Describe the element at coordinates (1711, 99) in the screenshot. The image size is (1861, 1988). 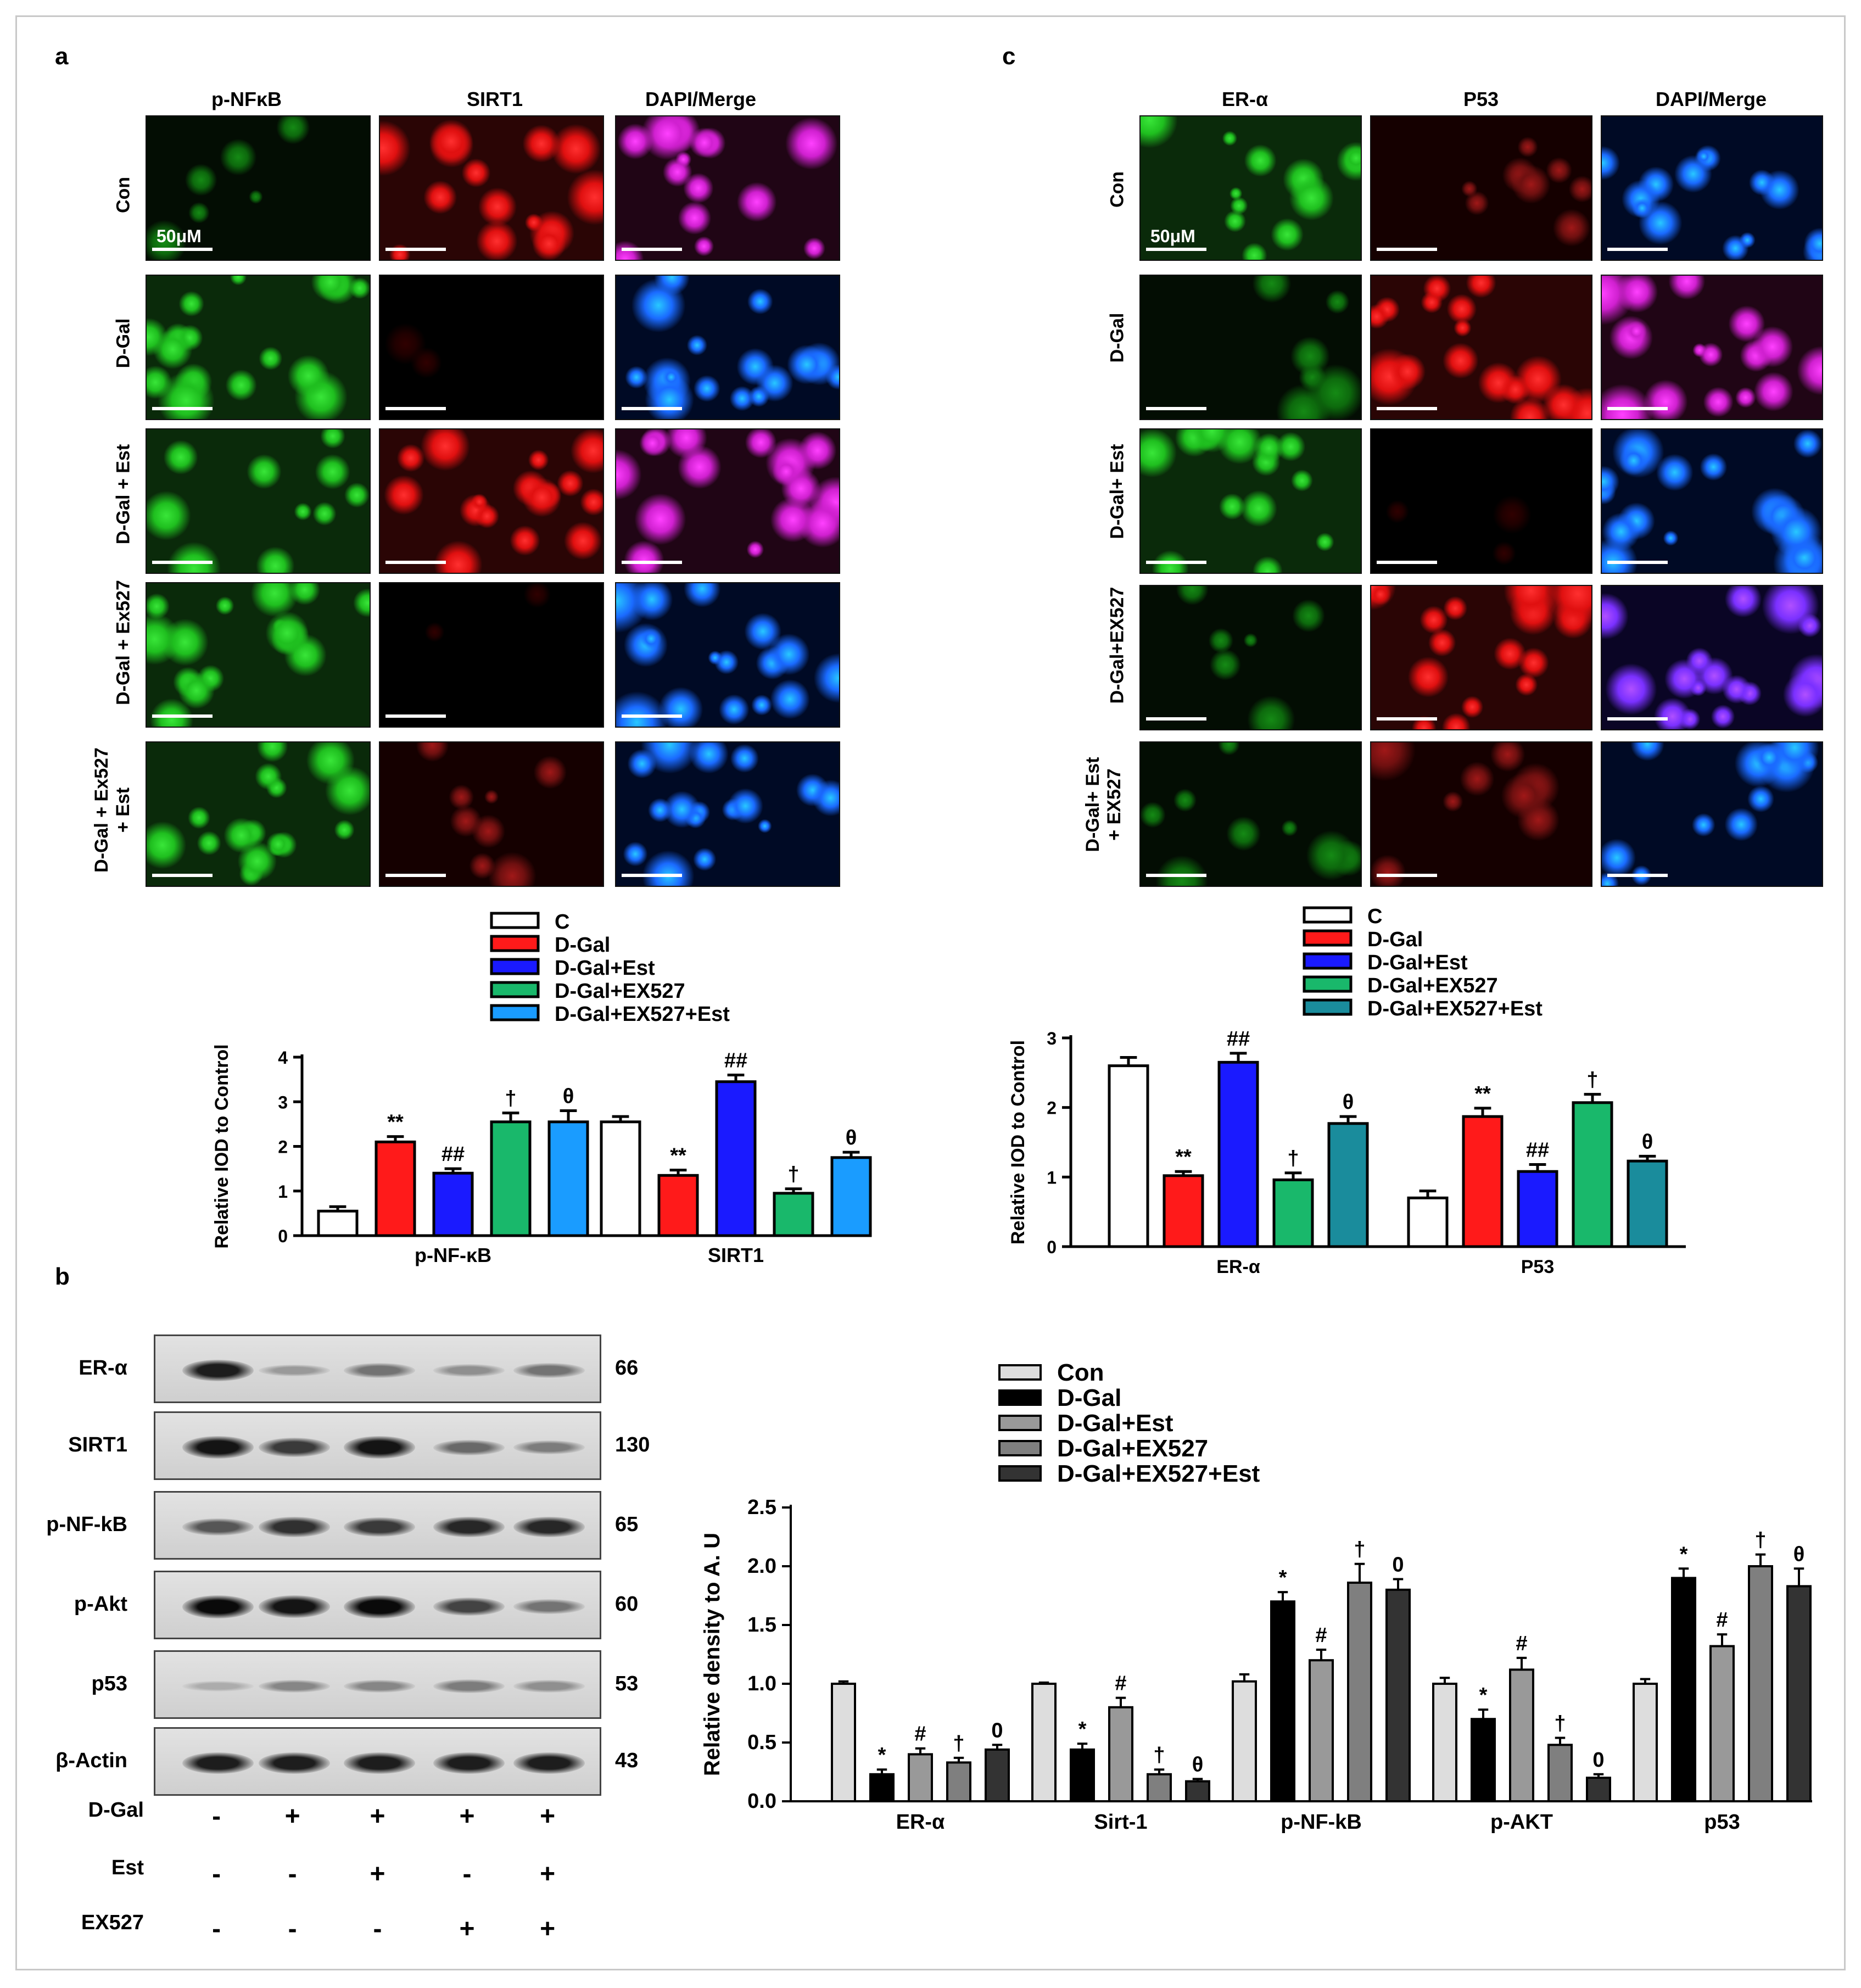
I see `panel-c-col-label-3: DAPI/Merge` at that location.